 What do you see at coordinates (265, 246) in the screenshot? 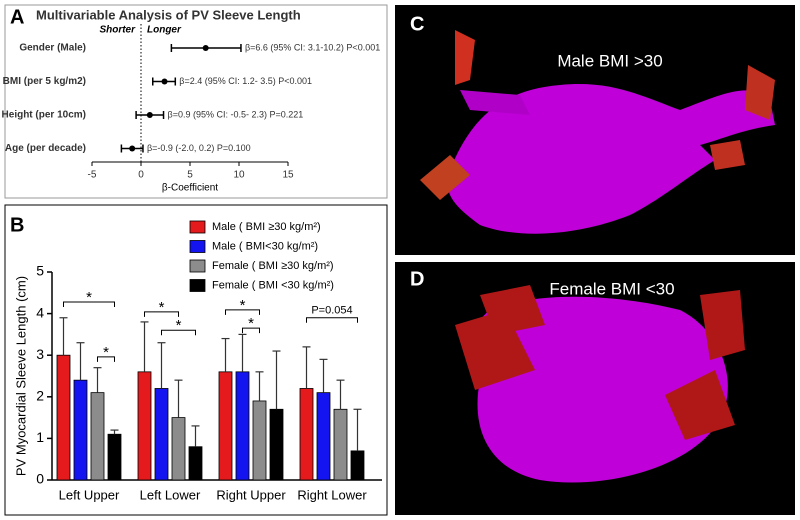
I see `legend-label: Male ( BMI<30 kg/m²)` at bounding box center [265, 246].